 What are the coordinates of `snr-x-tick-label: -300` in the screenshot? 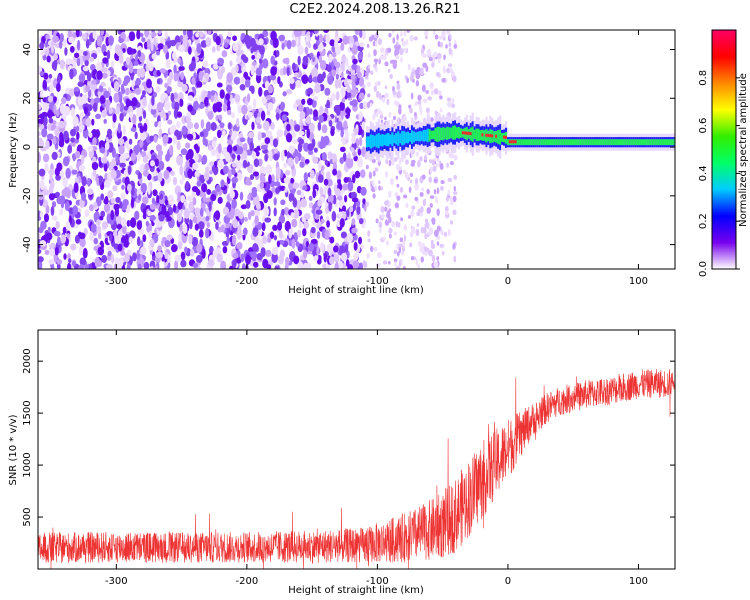 It's located at (116, 581).